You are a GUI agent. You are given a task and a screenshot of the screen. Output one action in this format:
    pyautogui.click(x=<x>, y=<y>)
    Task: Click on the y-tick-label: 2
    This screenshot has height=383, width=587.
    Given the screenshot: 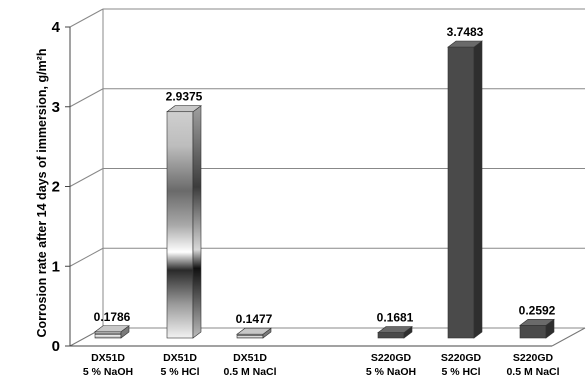 What is the action you would take?
    pyautogui.click(x=56, y=187)
    